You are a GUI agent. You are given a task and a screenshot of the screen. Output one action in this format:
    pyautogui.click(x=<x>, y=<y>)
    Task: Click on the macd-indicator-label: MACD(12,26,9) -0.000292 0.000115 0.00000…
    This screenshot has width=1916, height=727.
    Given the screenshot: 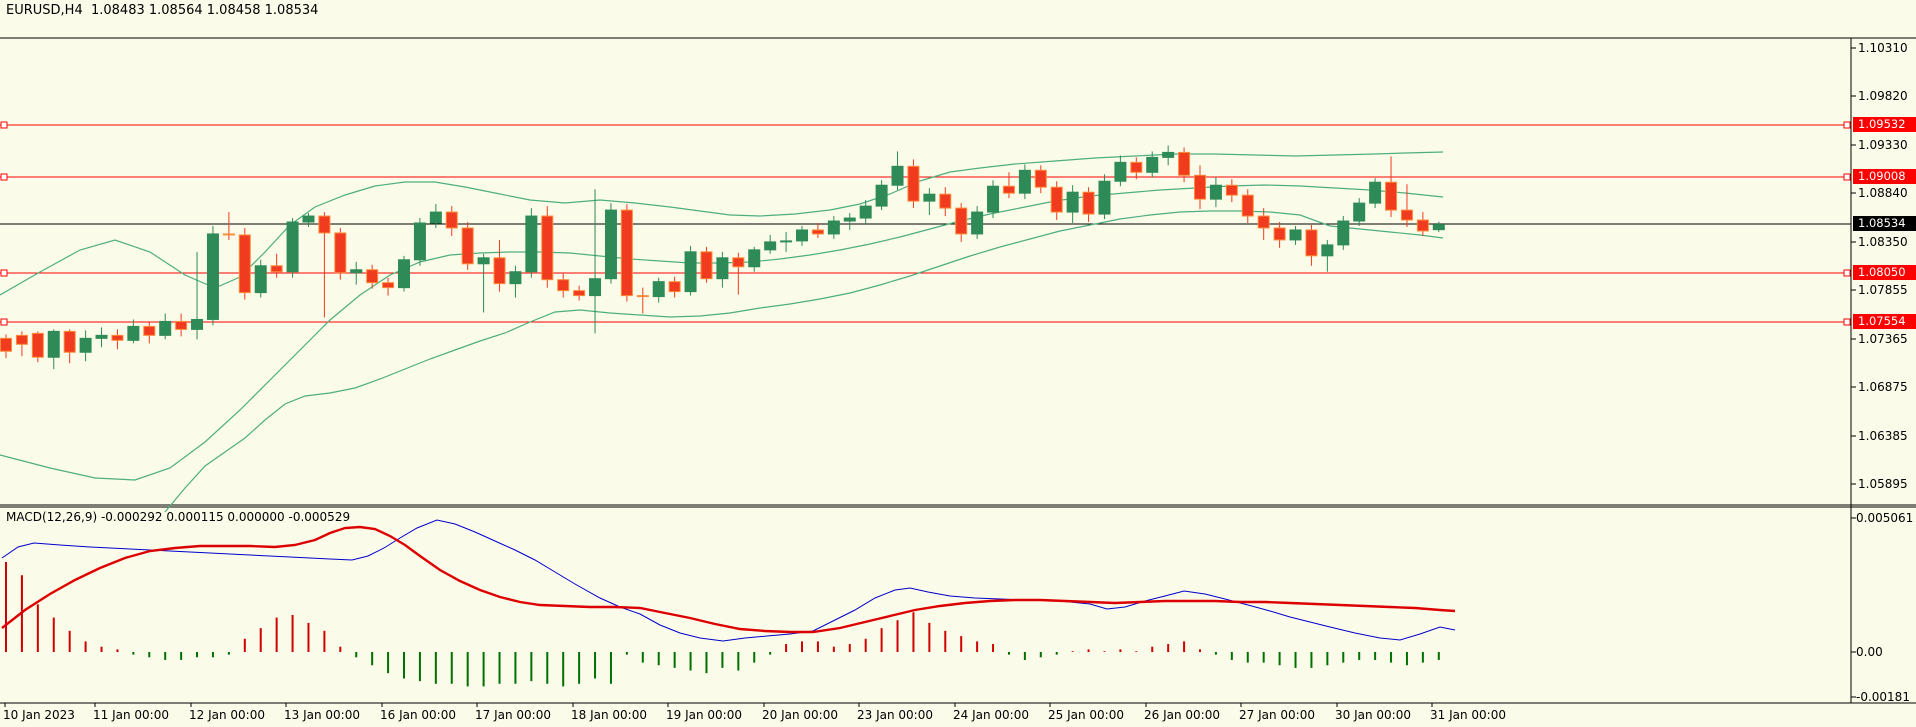 What is the action you would take?
    pyautogui.click(x=178, y=517)
    